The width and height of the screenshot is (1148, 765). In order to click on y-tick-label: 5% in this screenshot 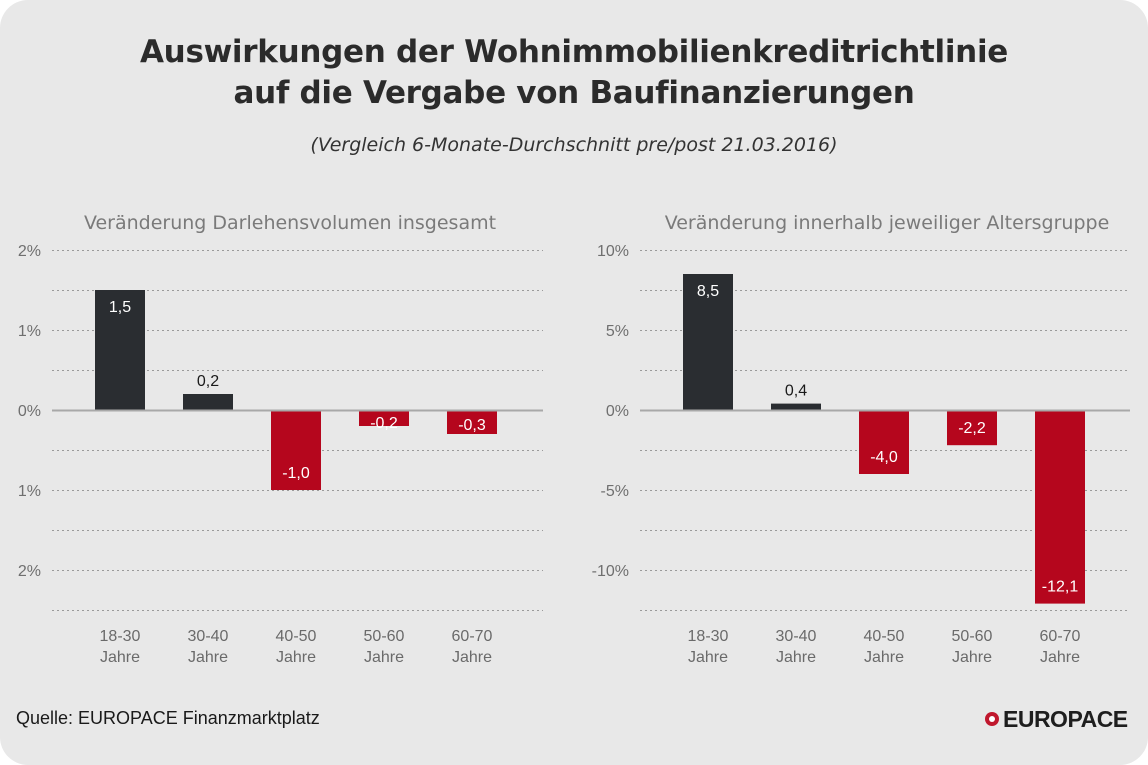, I will do `click(617, 331)`.